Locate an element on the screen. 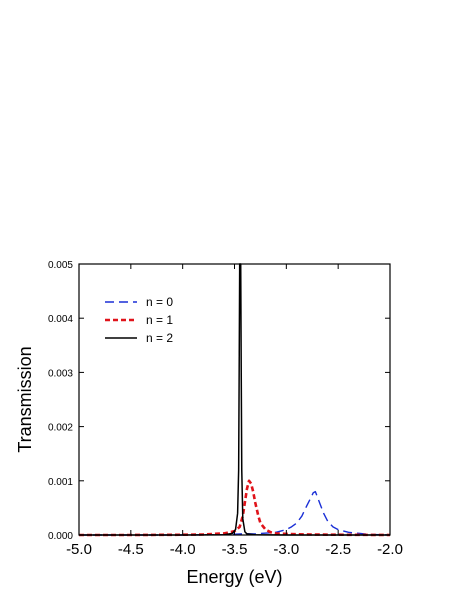 The width and height of the screenshot is (469, 607). legend-label-n0: n = 0 is located at coordinates (159, 302).